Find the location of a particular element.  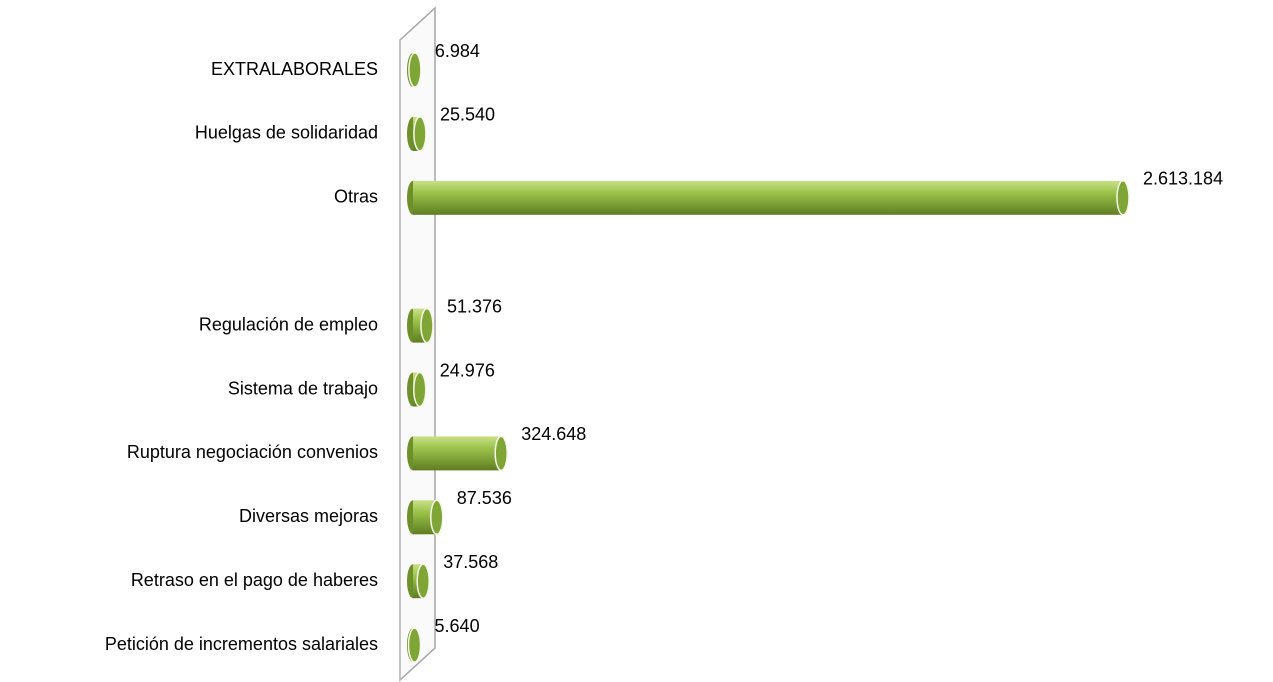

category-label: Sistema de trabajo is located at coordinates (303, 388).